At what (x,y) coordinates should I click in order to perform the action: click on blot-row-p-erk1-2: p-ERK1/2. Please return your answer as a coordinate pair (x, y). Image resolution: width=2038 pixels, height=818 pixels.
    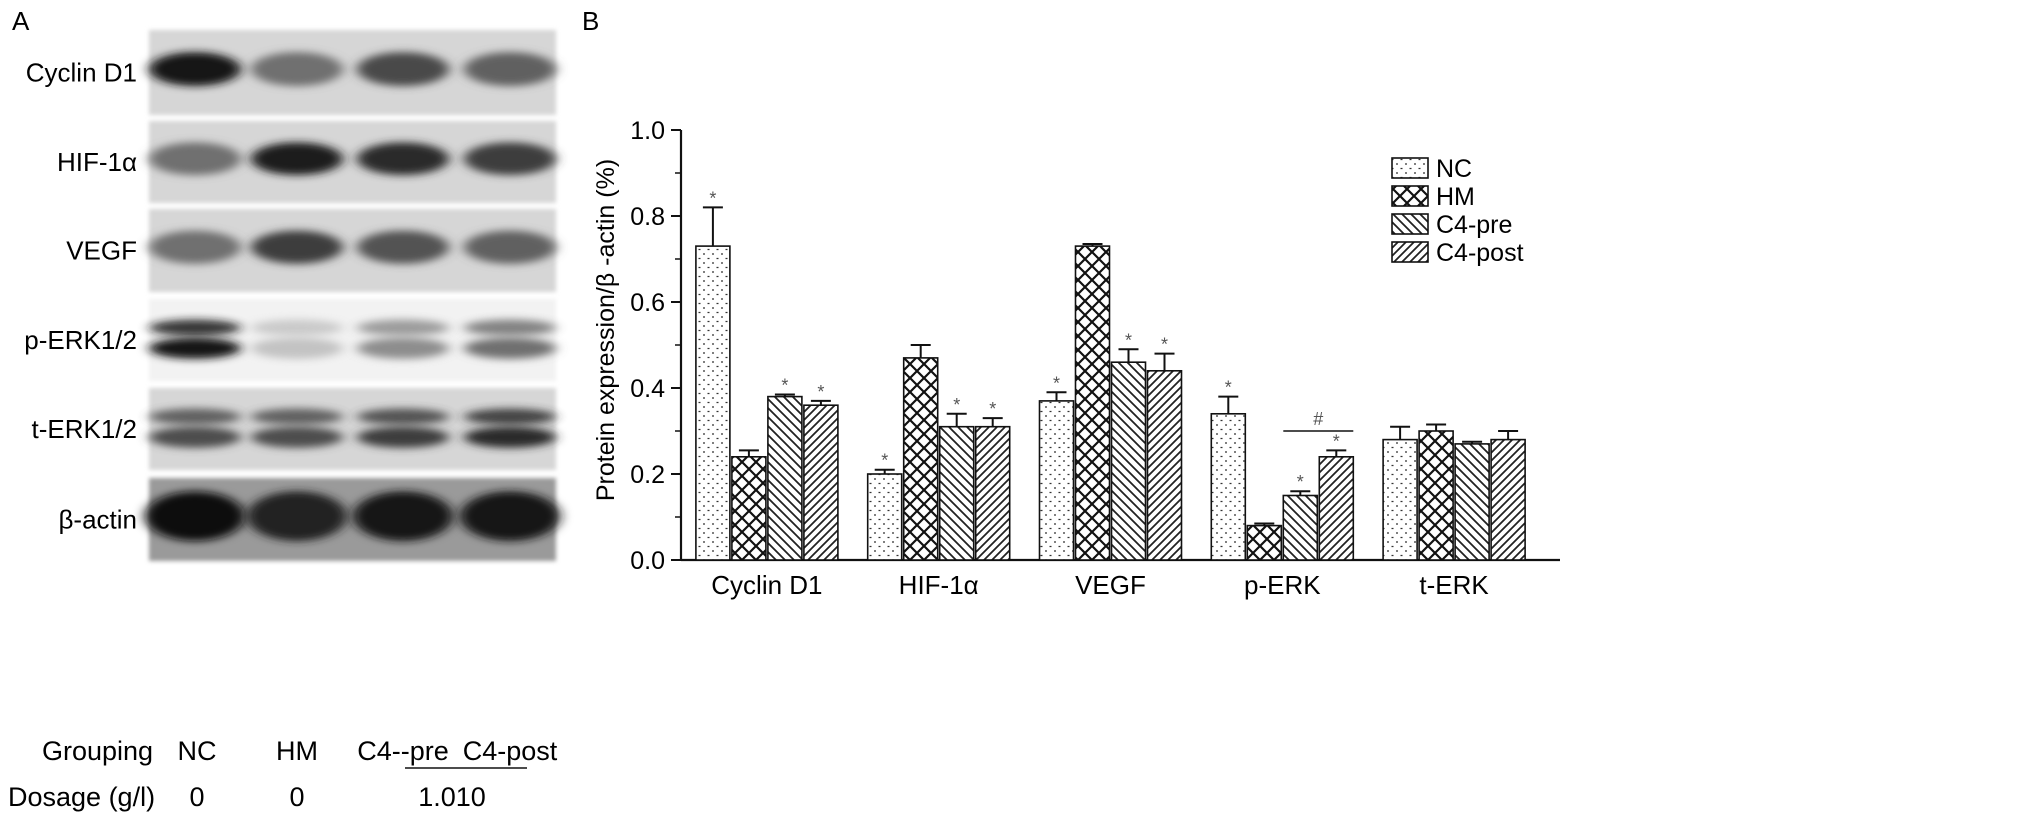
    Looking at the image, I should click on (290, 340).